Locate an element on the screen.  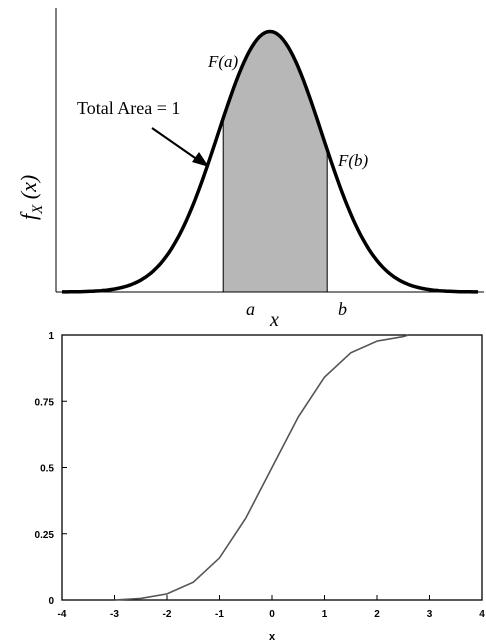
x-tick-label: 2 is located at coordinates (377, 614).